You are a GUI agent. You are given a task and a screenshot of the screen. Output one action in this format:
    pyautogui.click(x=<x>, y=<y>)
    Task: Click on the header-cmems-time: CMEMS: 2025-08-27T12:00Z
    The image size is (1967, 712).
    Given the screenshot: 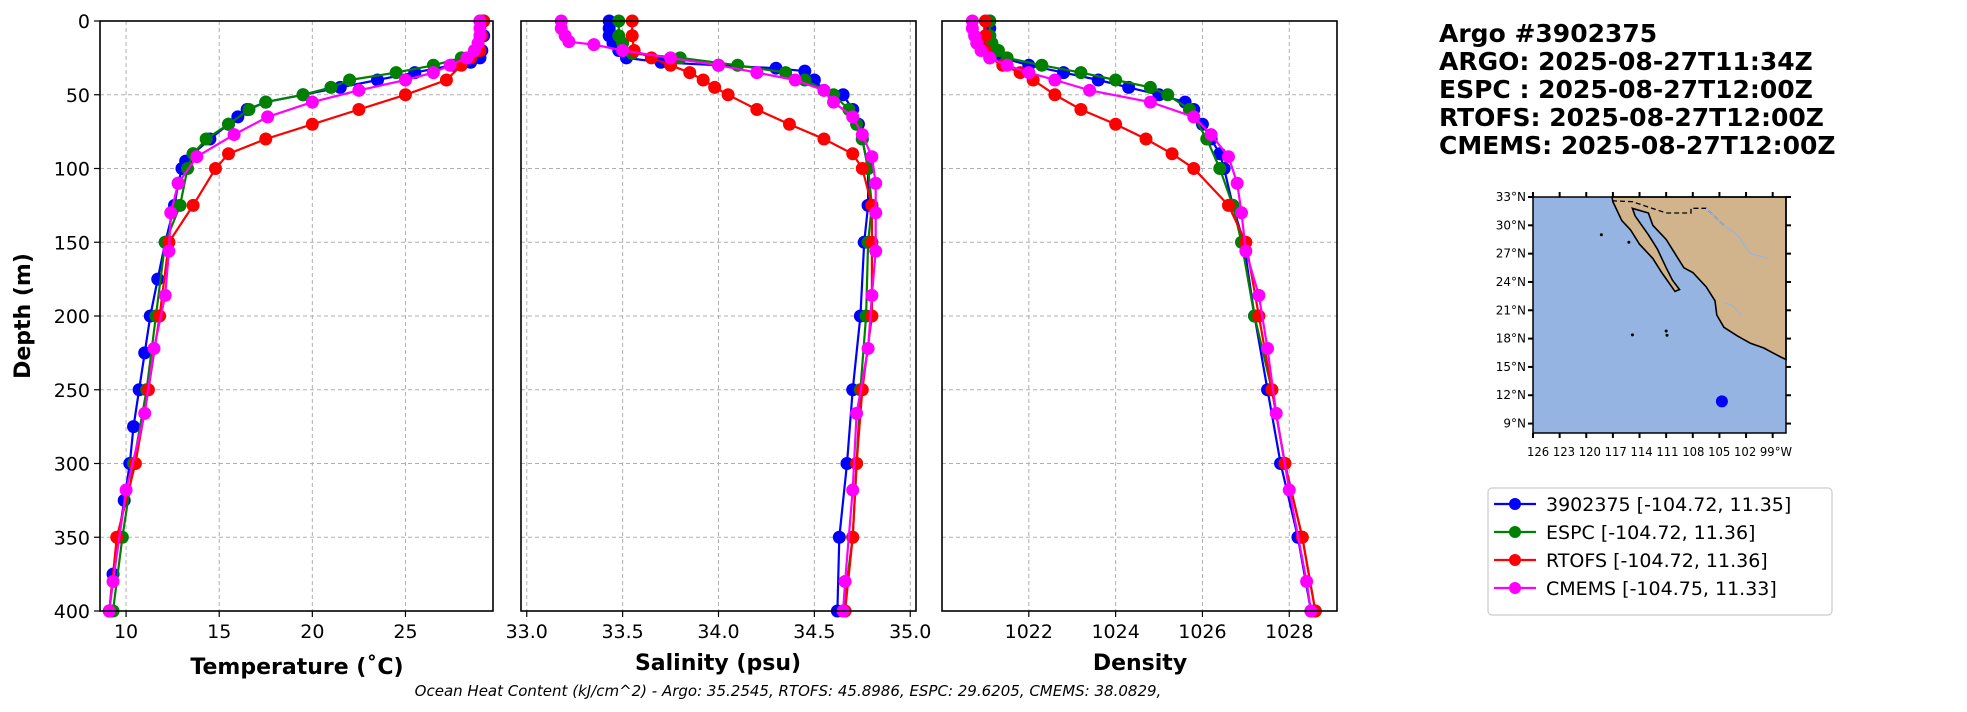 What is the action you would take?
    pyautogui.click(x=1637, y=145)
    